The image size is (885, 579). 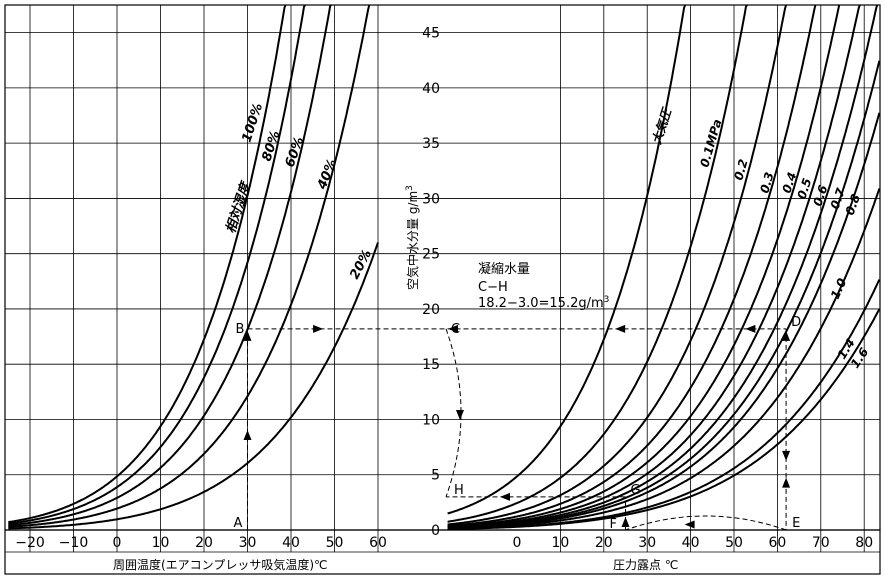 I want to click on pressure-label-0.2: 0.2, so click(x=740, y=170).